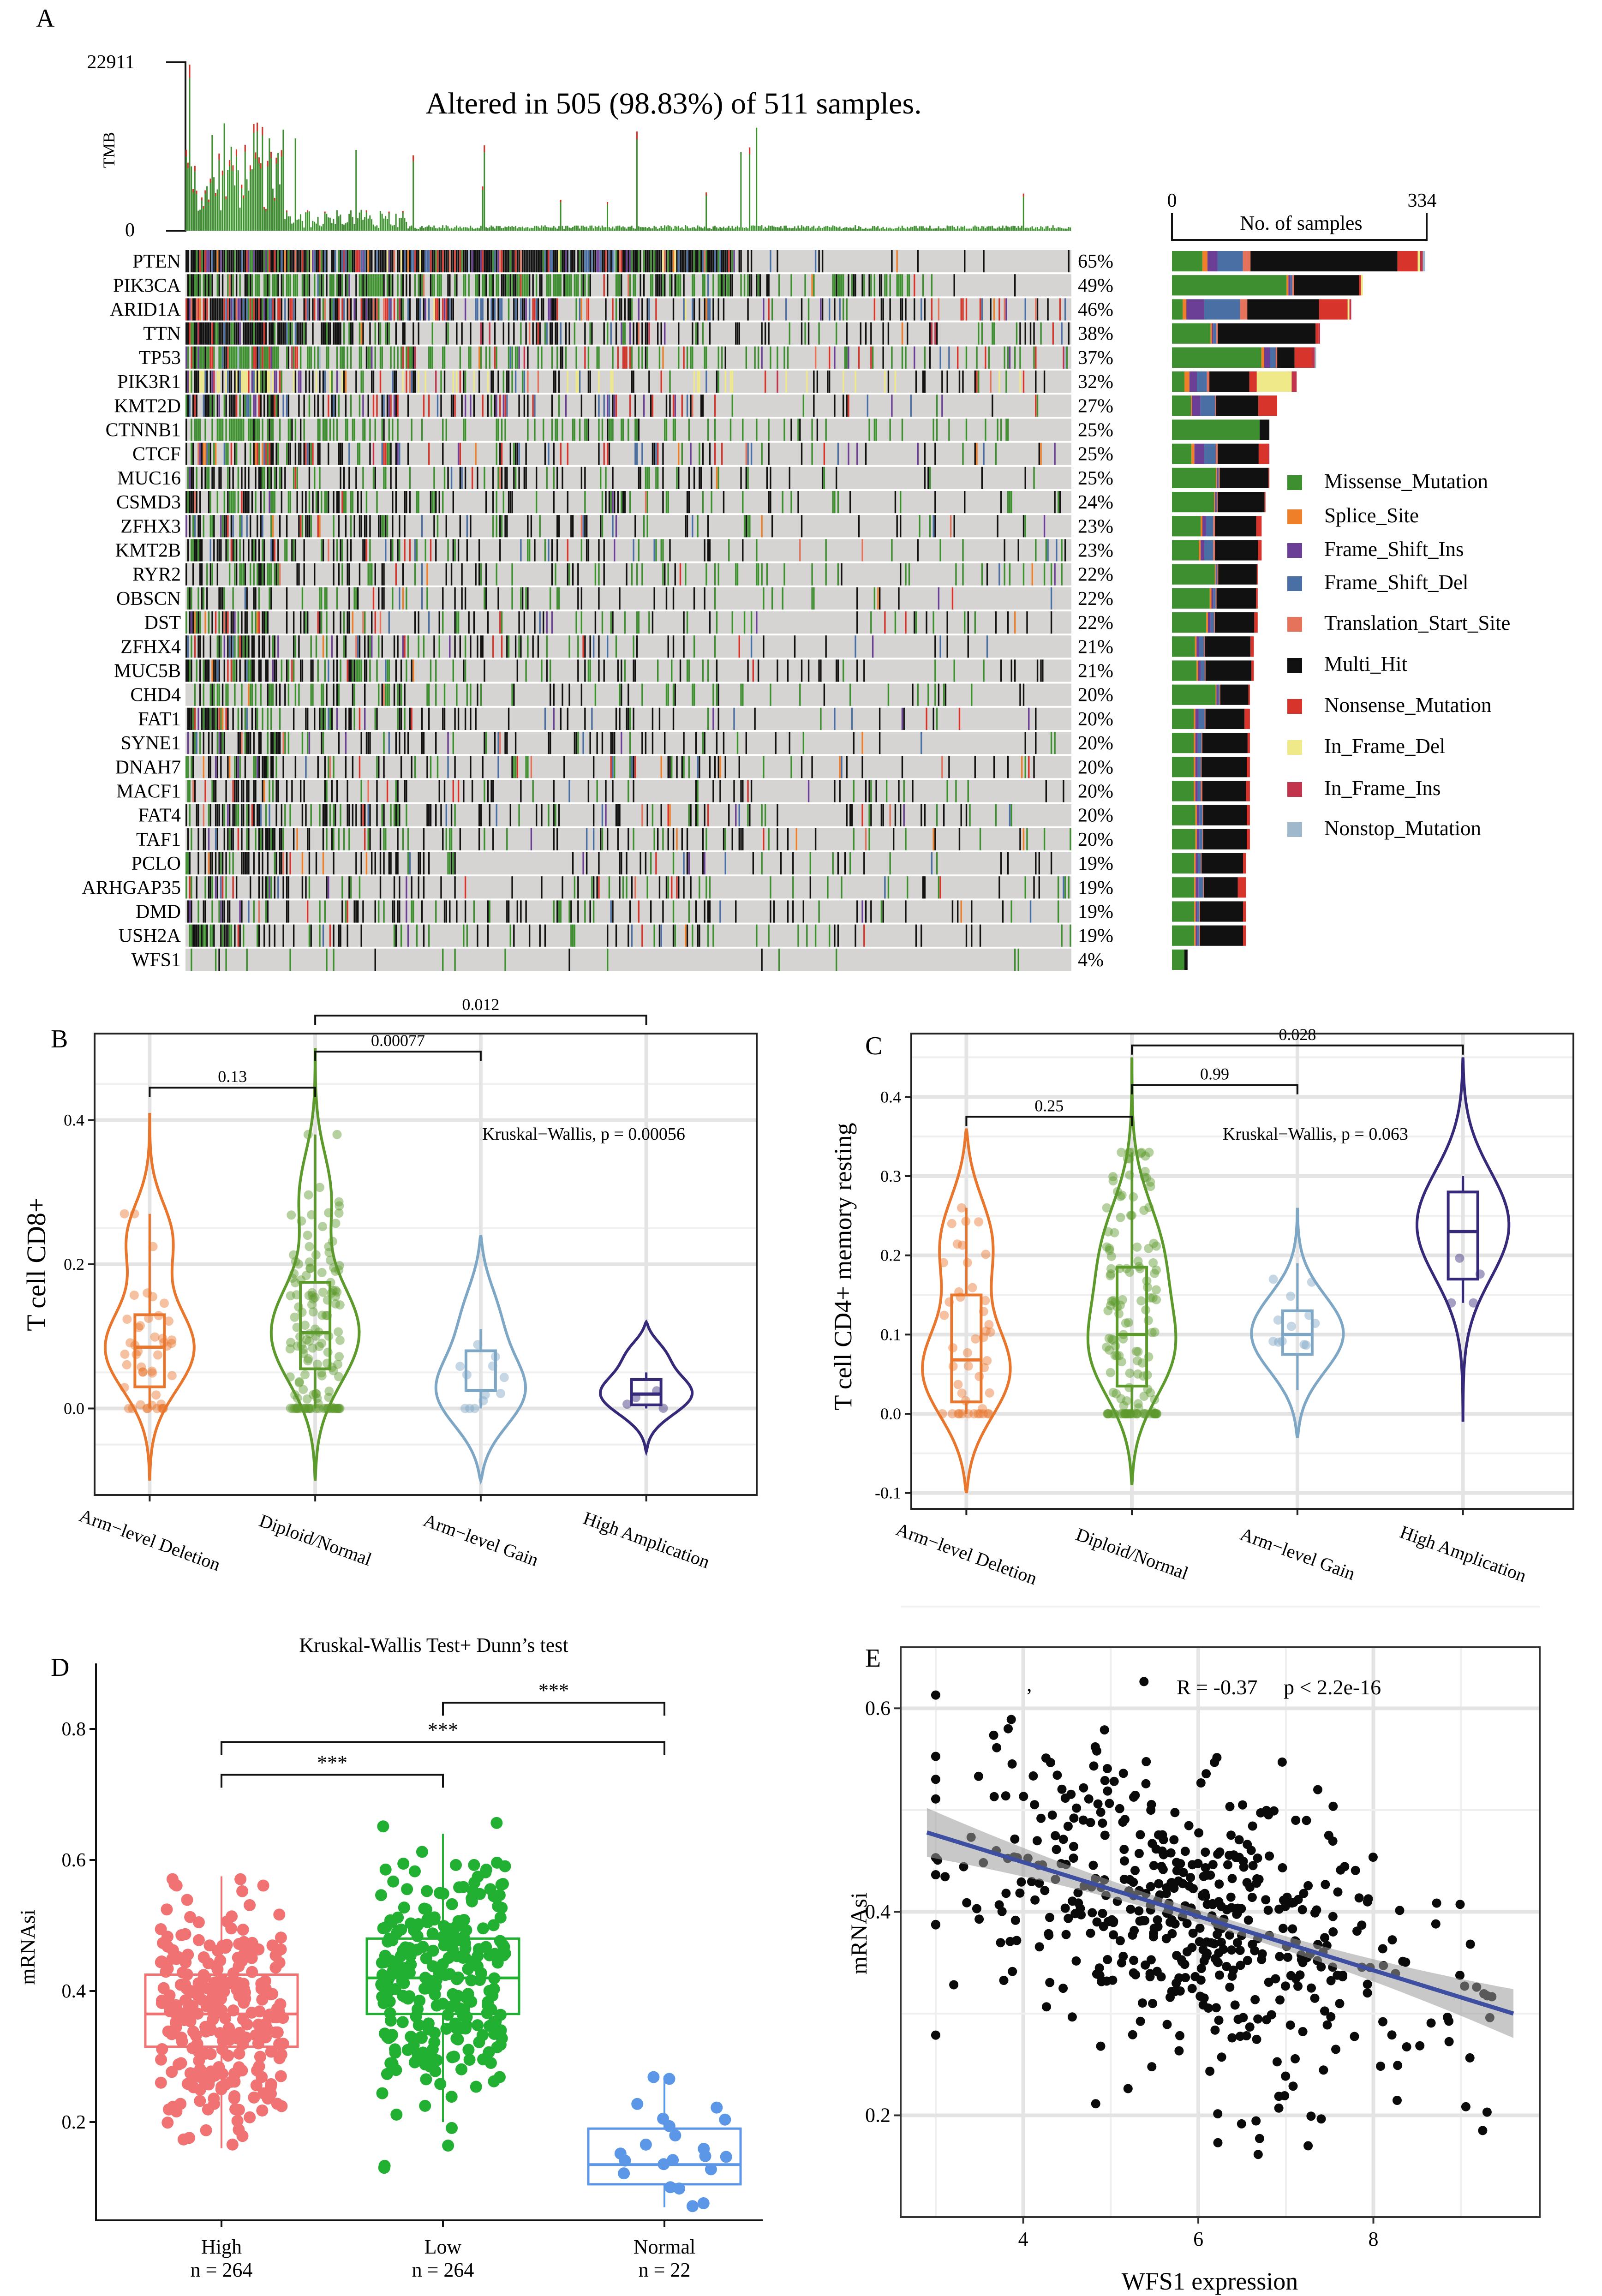 This screenshot has height=2296, width=1602. Describe the element at coordinates (1366, 664) in the screenshot. I see `legend-label: Multi_Hit` at that location.